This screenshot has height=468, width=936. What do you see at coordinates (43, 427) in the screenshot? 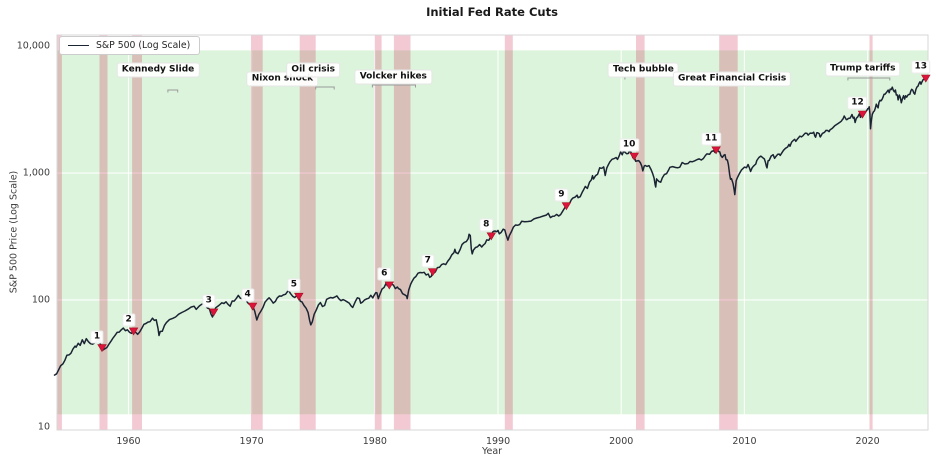
I see `y-tick-label: 10` at bounding box center [43, 427].